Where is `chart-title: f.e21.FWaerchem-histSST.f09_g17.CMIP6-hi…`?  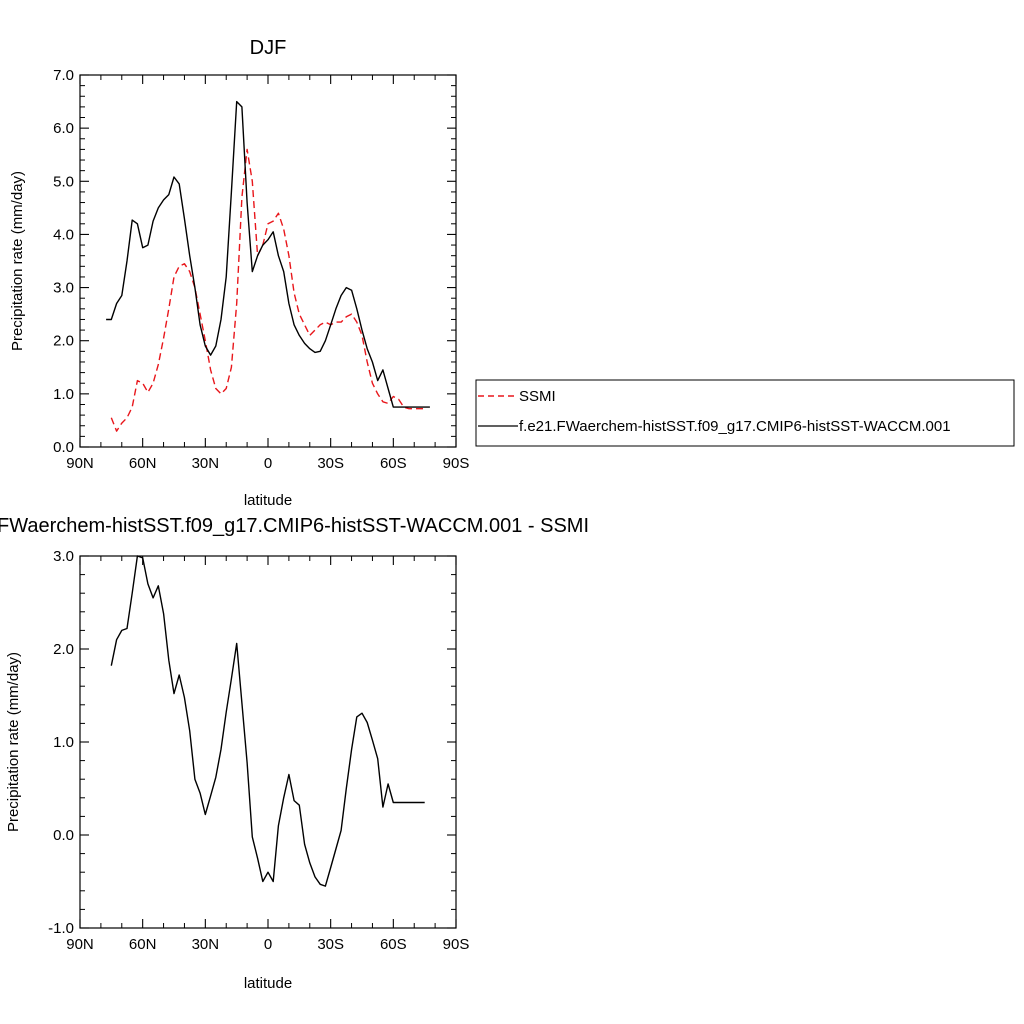 chart-title: f.e21.FWaerchem-histSST.f09_g17.CMIP6-hi… is located at coordinates (294, 526).